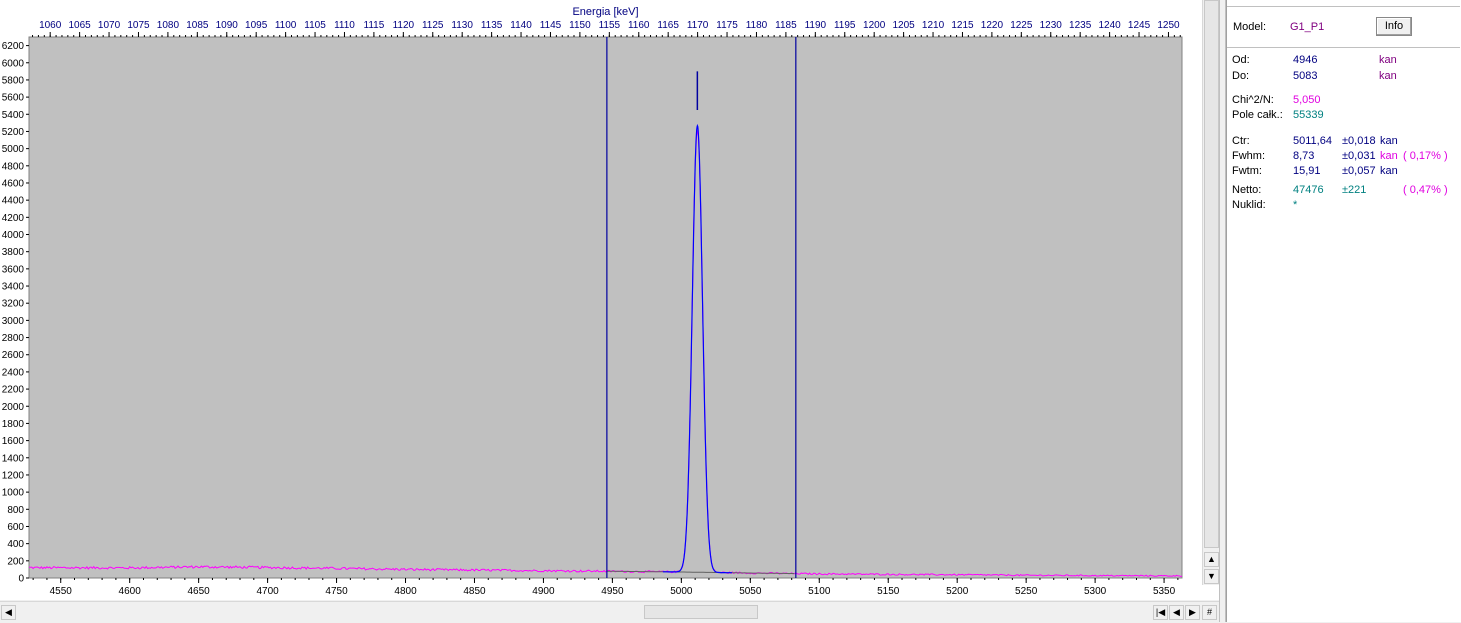  Describe the element at coordinates (168, 25) in the screenshot. I see `top-tick-label: 1080` at that location.